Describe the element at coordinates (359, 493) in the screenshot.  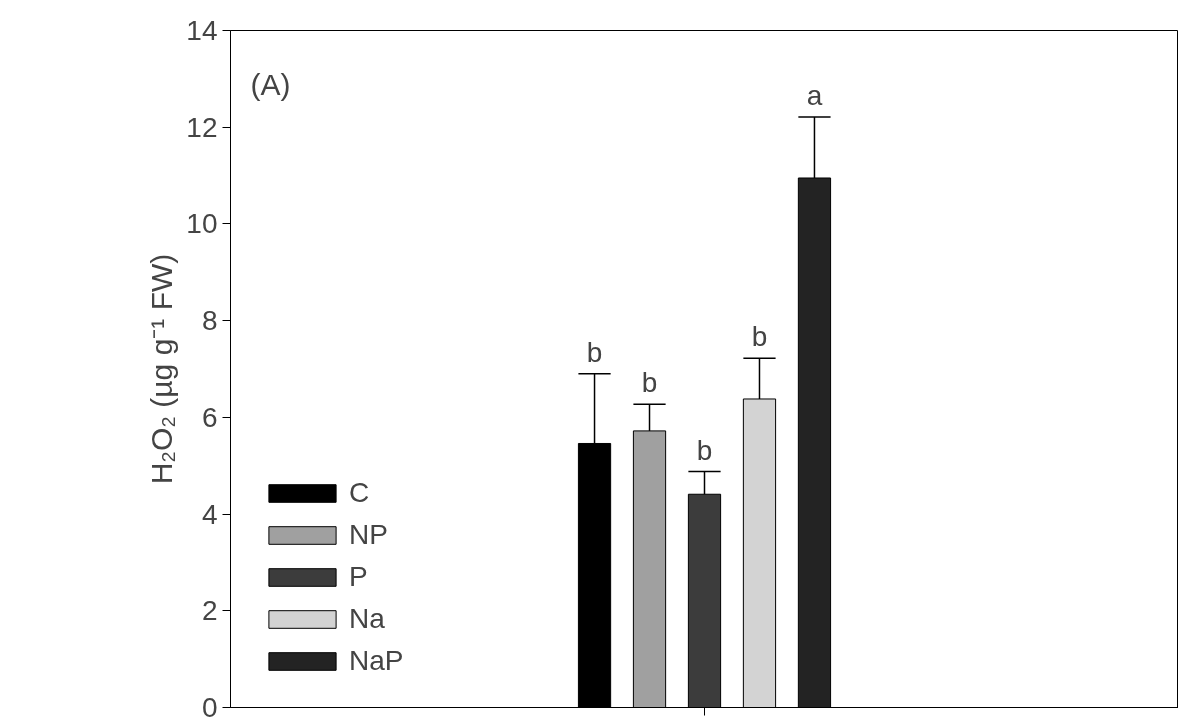
I see `legend-label: C` at that location.